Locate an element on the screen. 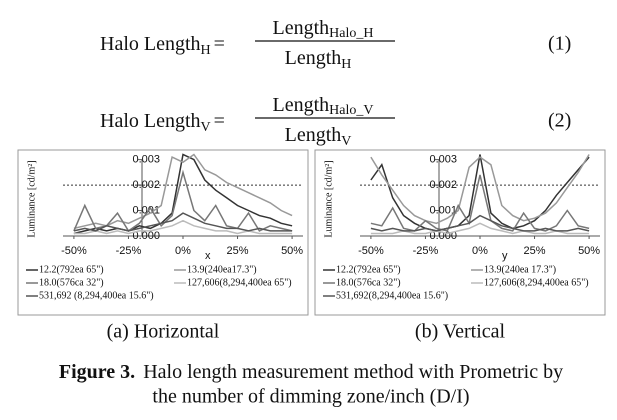 The image size is (617, 420). denominator: LengthH is located at coordinates (318, 60).